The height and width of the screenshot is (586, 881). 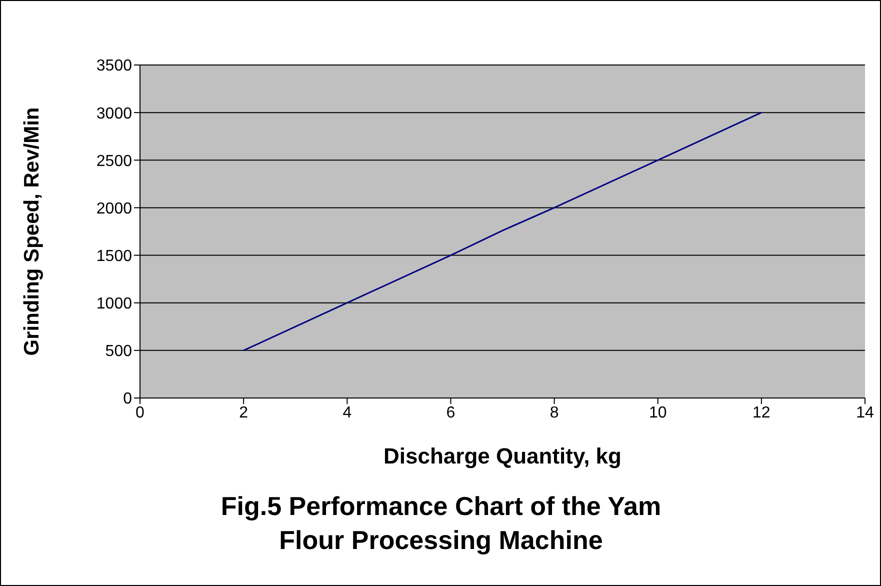 I want to click on y-tick-label: 2000, so click(x=114, y=209).